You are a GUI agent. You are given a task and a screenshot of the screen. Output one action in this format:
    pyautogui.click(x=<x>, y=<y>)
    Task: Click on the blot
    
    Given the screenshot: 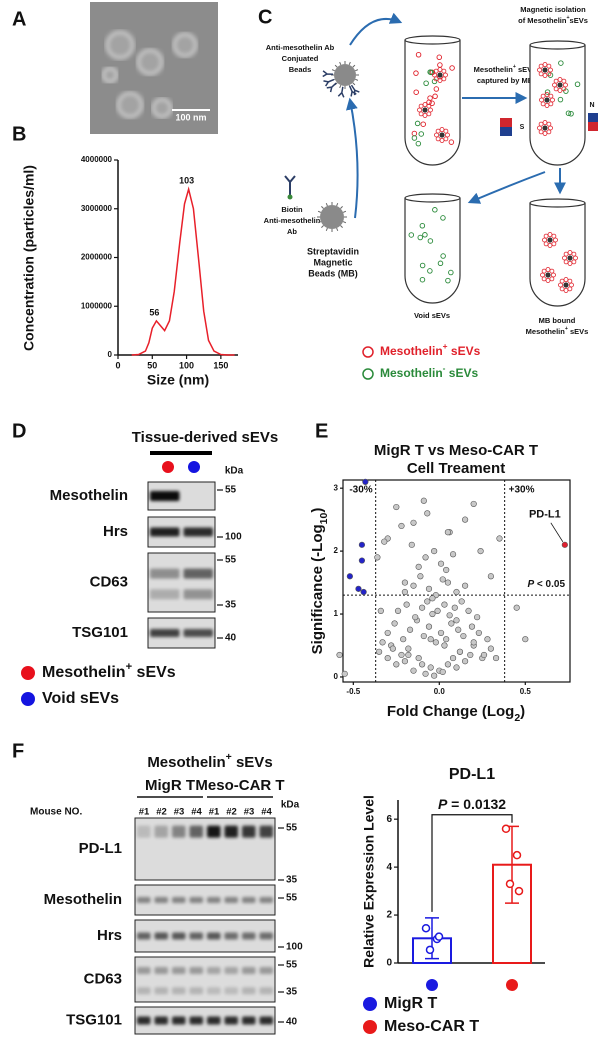 What is the action you would take?
    pyautogui.click(x=181, y=582)
    